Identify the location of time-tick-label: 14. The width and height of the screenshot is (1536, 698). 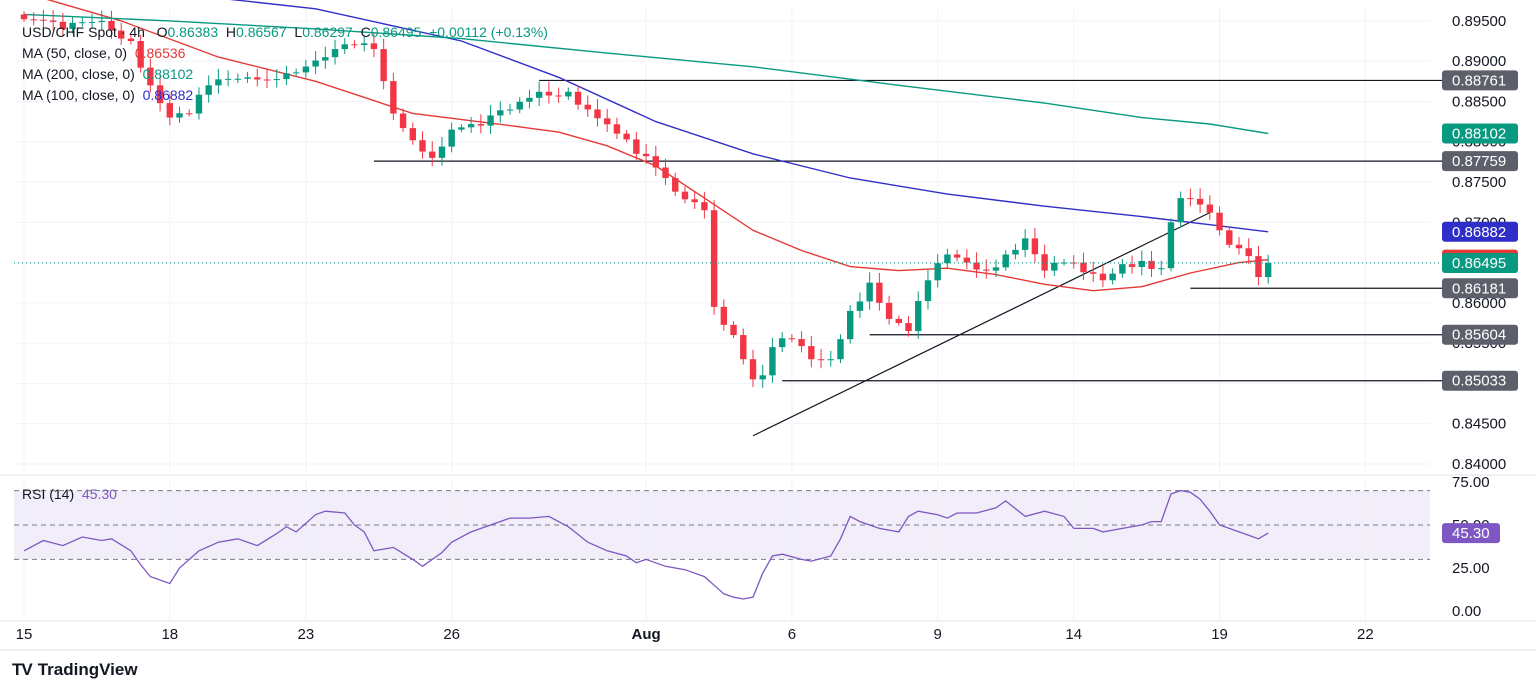
(1073, 634).